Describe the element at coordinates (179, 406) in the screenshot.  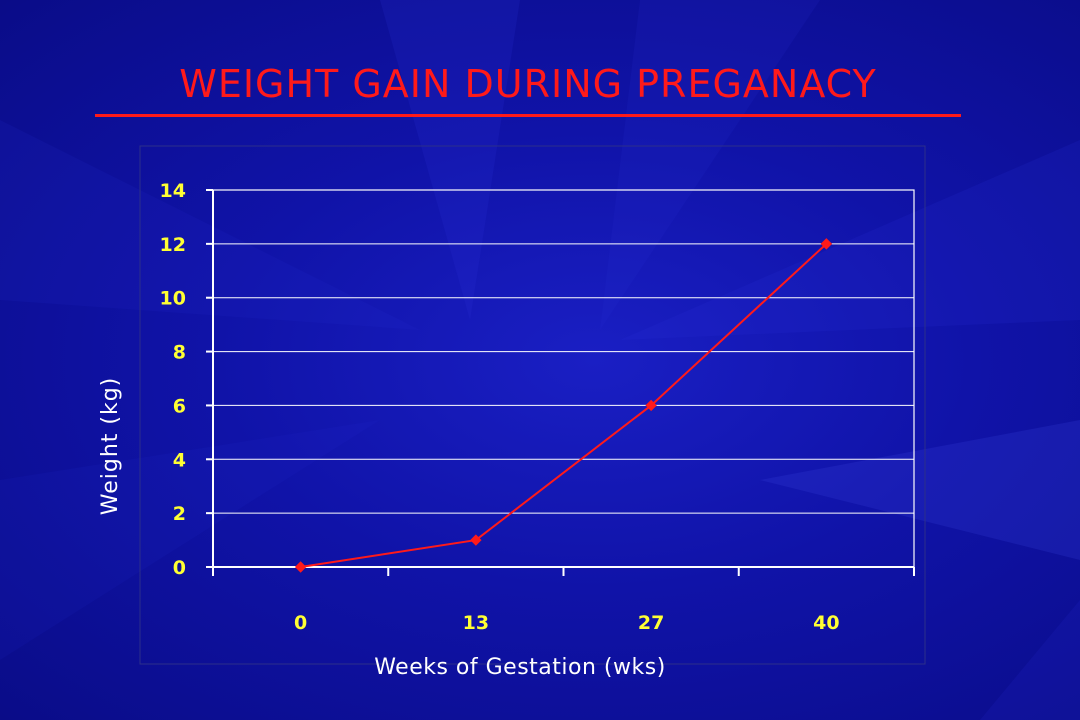
I see `y-tick-label: 6` at that location.